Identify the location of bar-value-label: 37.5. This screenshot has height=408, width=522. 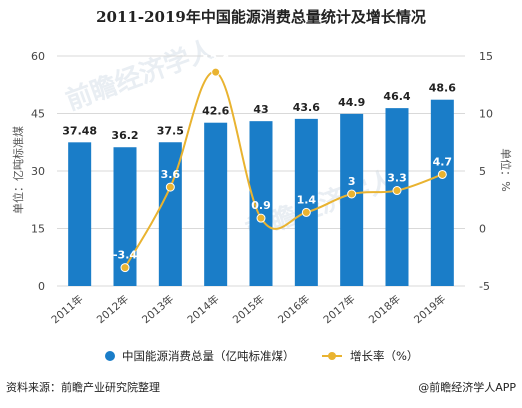
(170, 130).